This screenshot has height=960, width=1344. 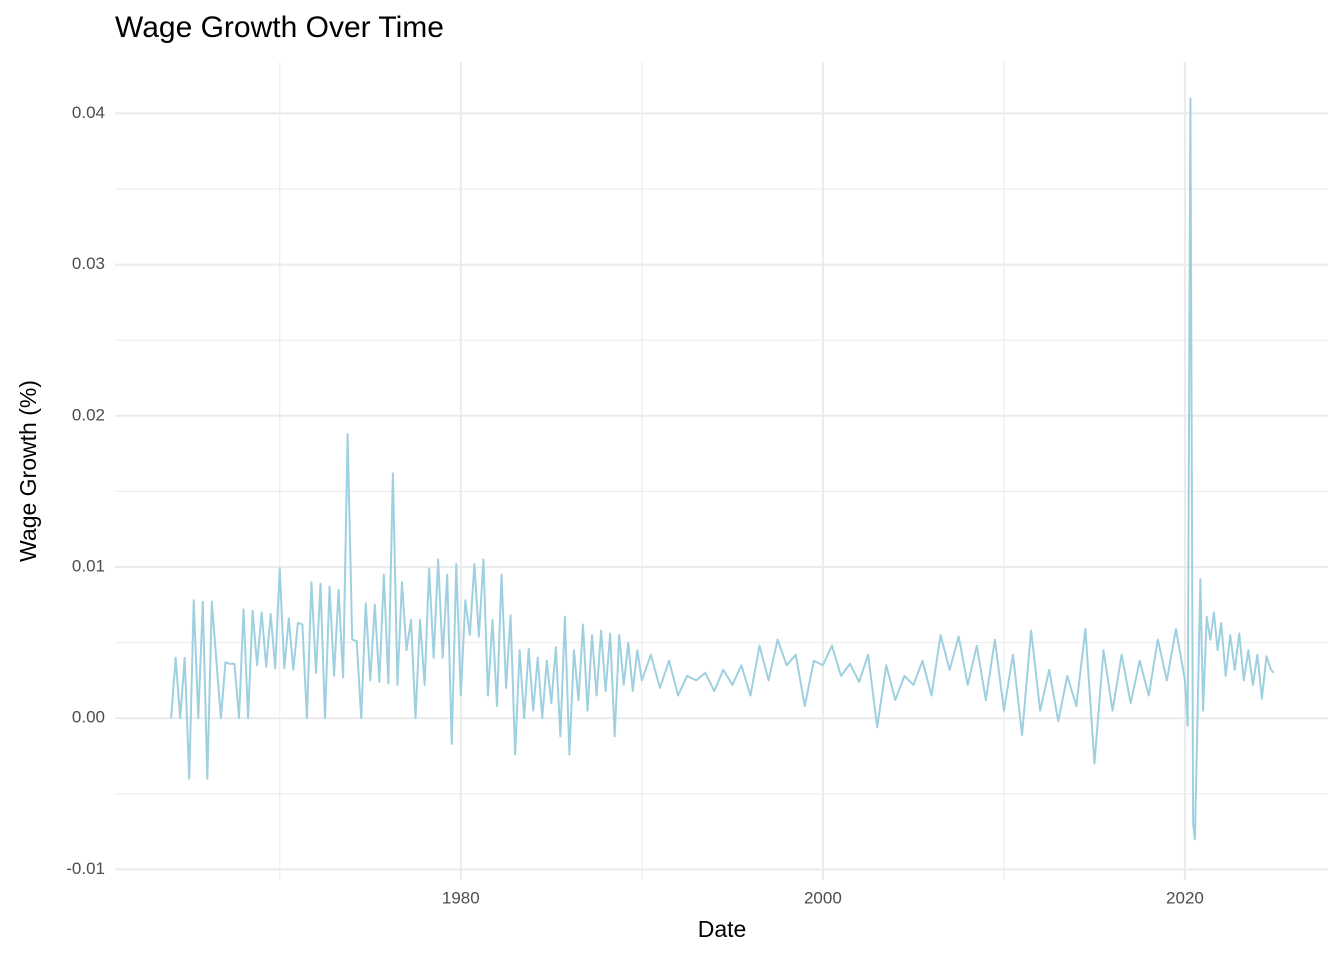 I want to click on x-tick-label: 1980, so click(x=461, y=897).